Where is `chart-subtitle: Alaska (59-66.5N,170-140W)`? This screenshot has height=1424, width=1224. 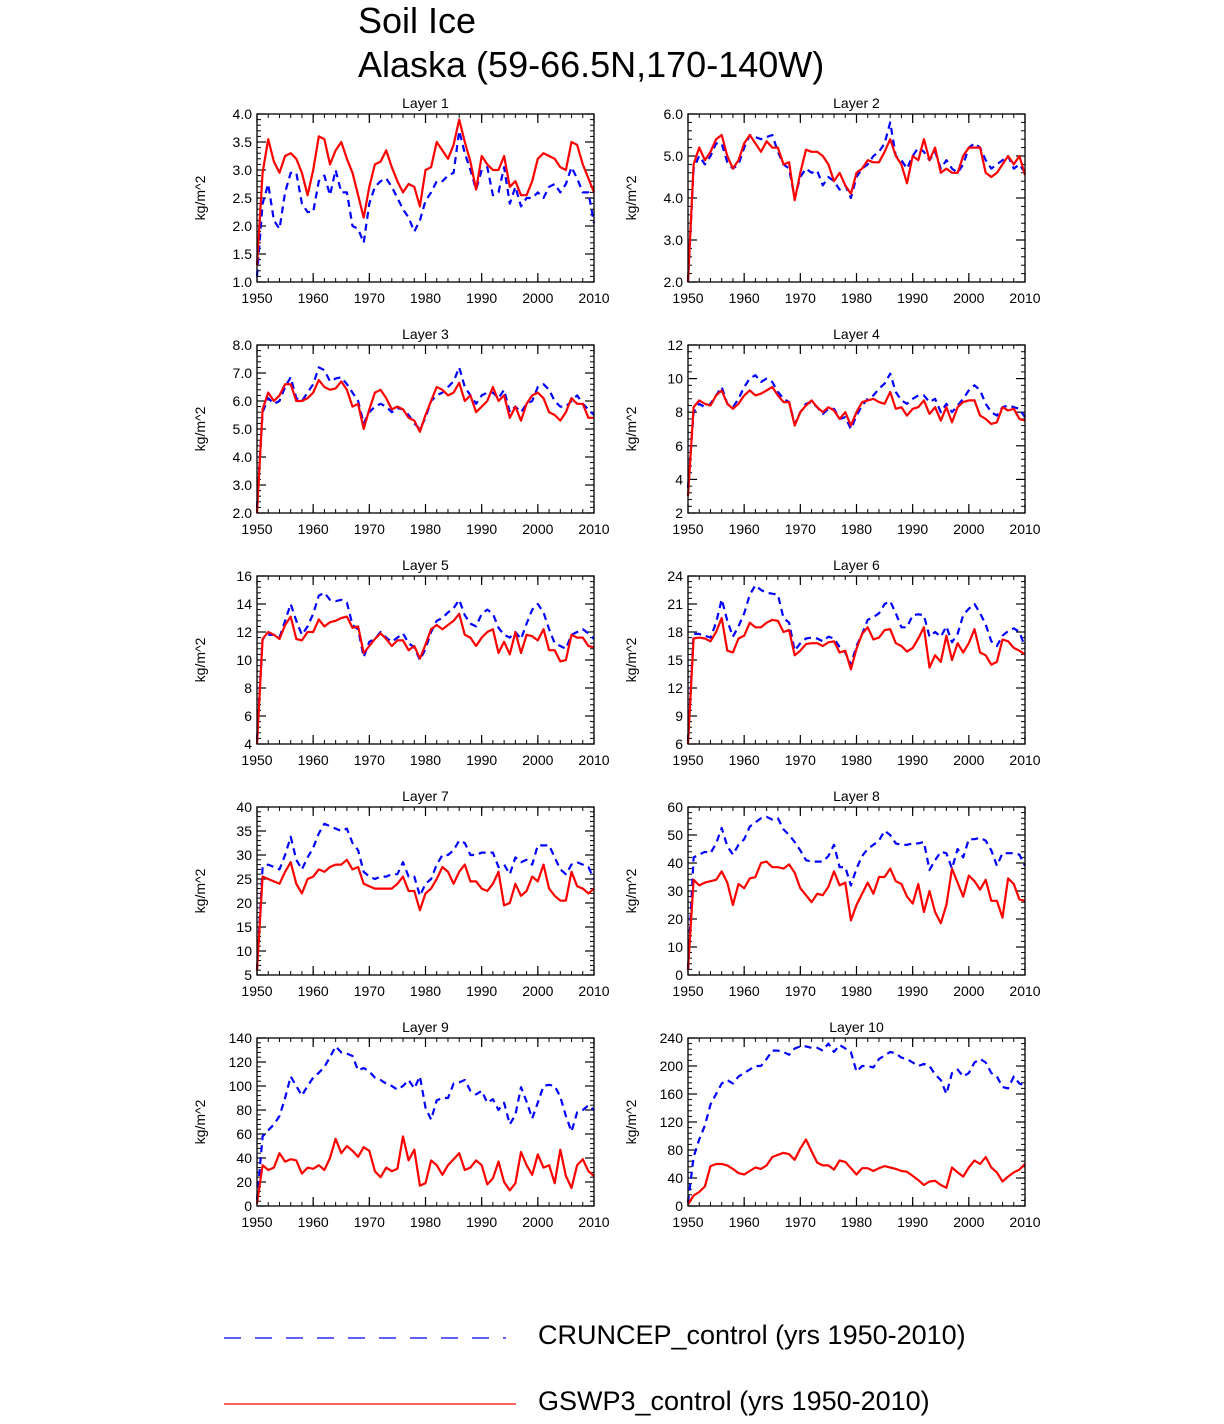 chart-subtitle: Alaska (59-66.5N,170-140W) is located at coordinates (591, 64).